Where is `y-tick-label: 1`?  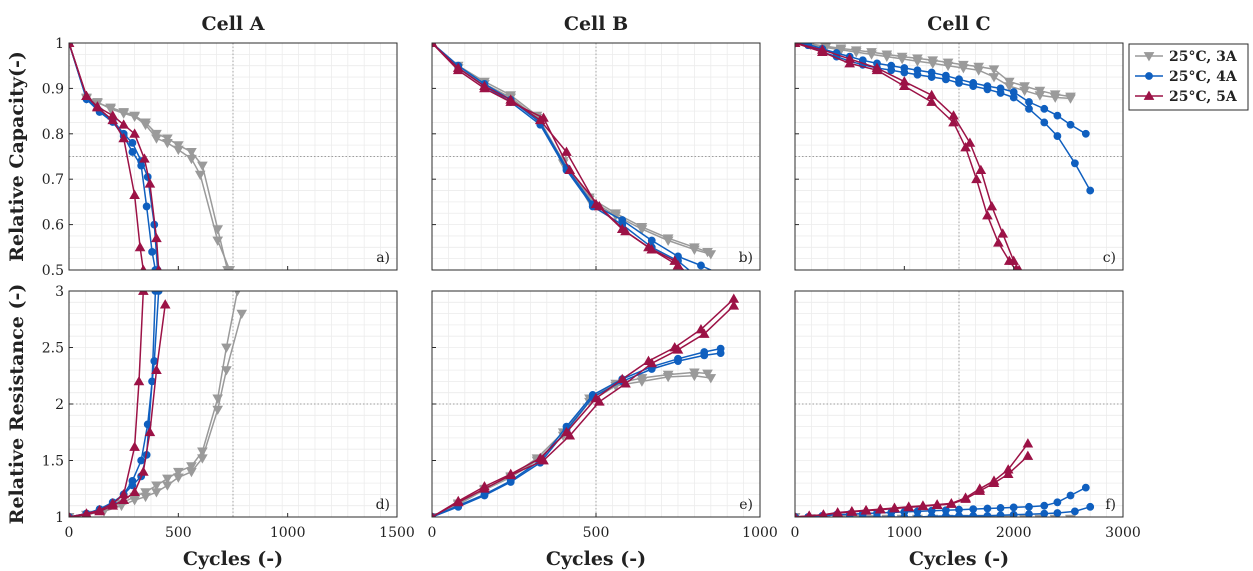
y-tick-label: 1 is located at coordinates (59, 518).